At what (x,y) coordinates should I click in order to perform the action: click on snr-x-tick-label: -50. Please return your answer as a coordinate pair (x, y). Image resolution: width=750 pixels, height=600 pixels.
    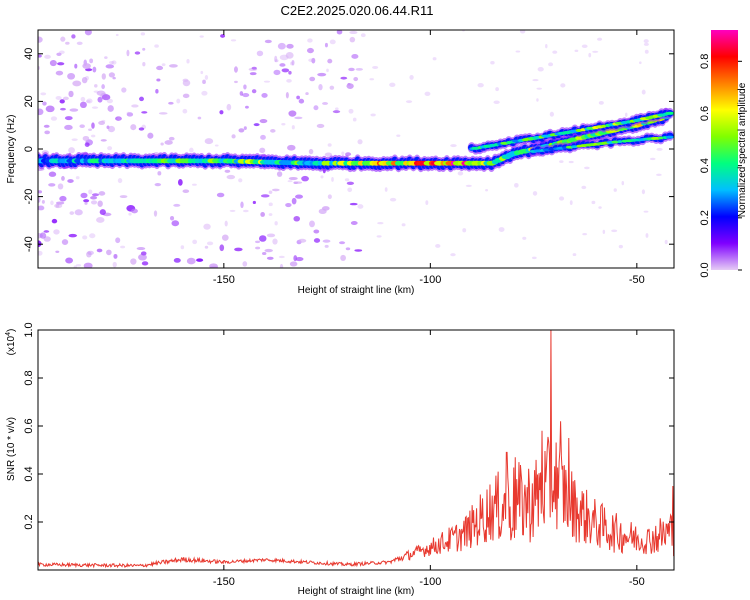
    Looking at the image, I should click on (637, 582).